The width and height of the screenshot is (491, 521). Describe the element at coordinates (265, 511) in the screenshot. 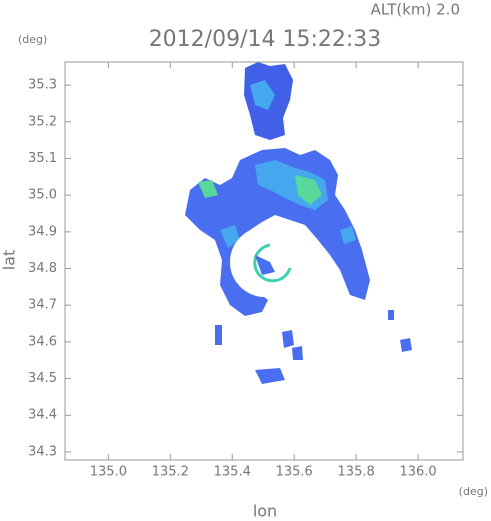

I see `x-axis-label: lon` at that location.